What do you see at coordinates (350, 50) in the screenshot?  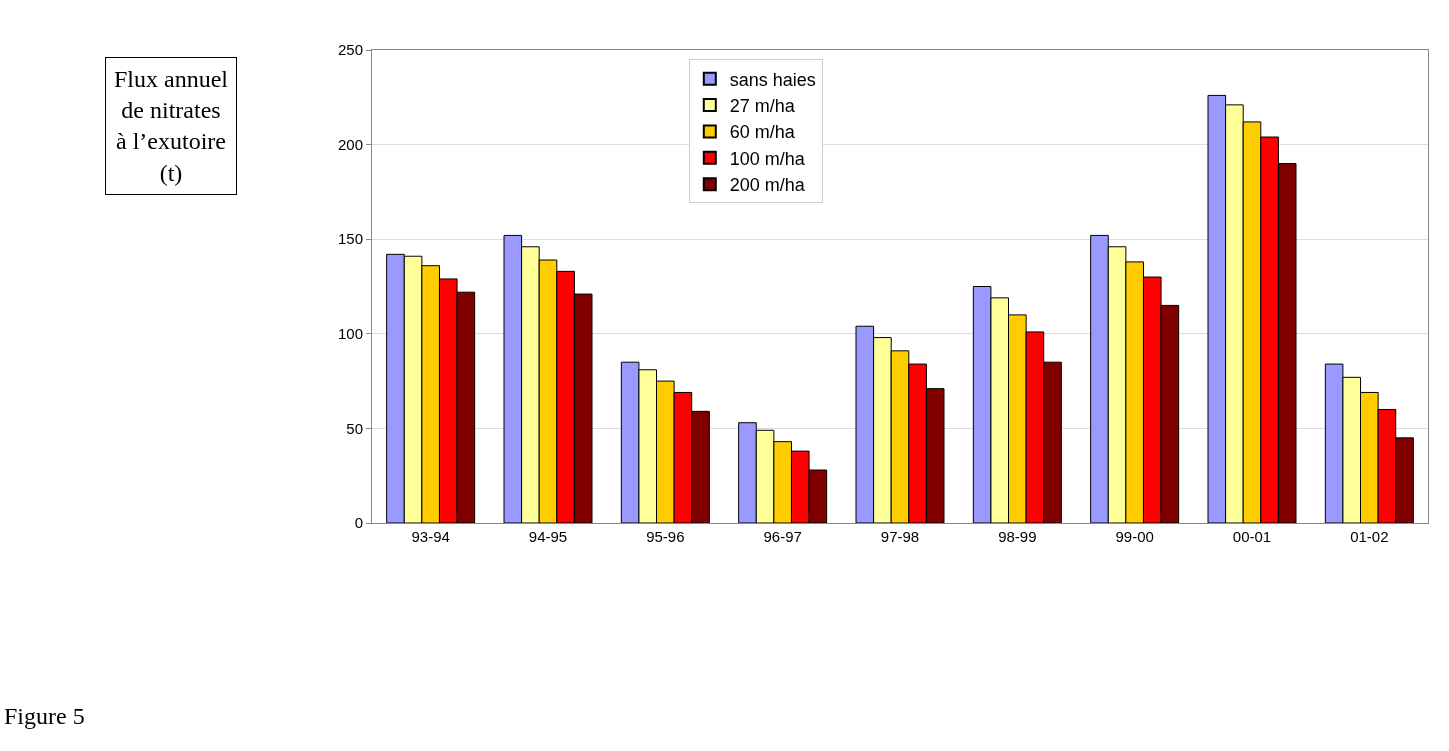 I see `y-tick-label: 250` at bounding box center [350, 50].